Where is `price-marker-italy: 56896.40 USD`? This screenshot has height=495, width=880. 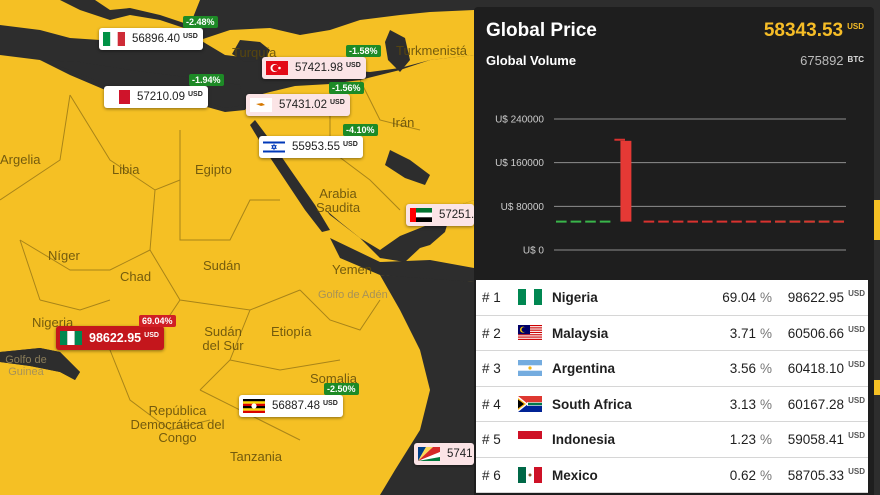
price-marker-italy: 56896.40 USD is located at coordinates (151, 39).